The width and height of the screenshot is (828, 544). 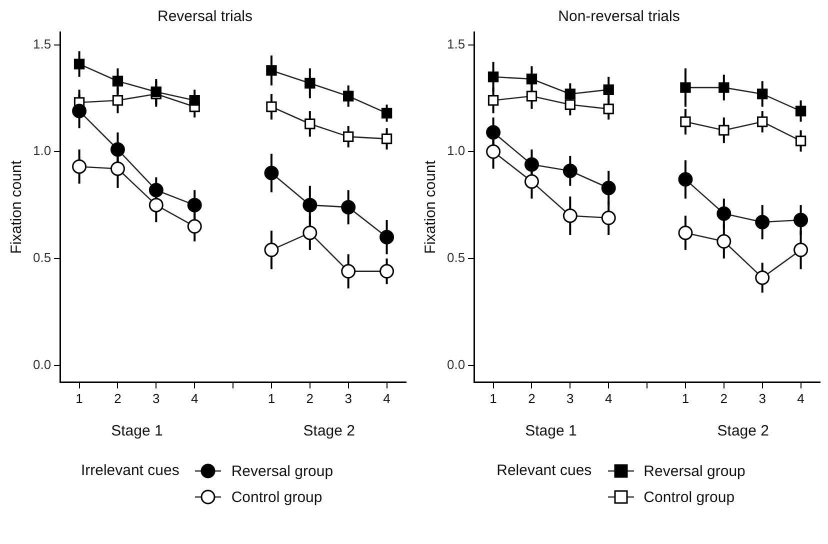 What do you see at coordinates (130, 471) in the screenshot?
I see `legend-title: Irrelevant cues` at bounding box center [130, 471].